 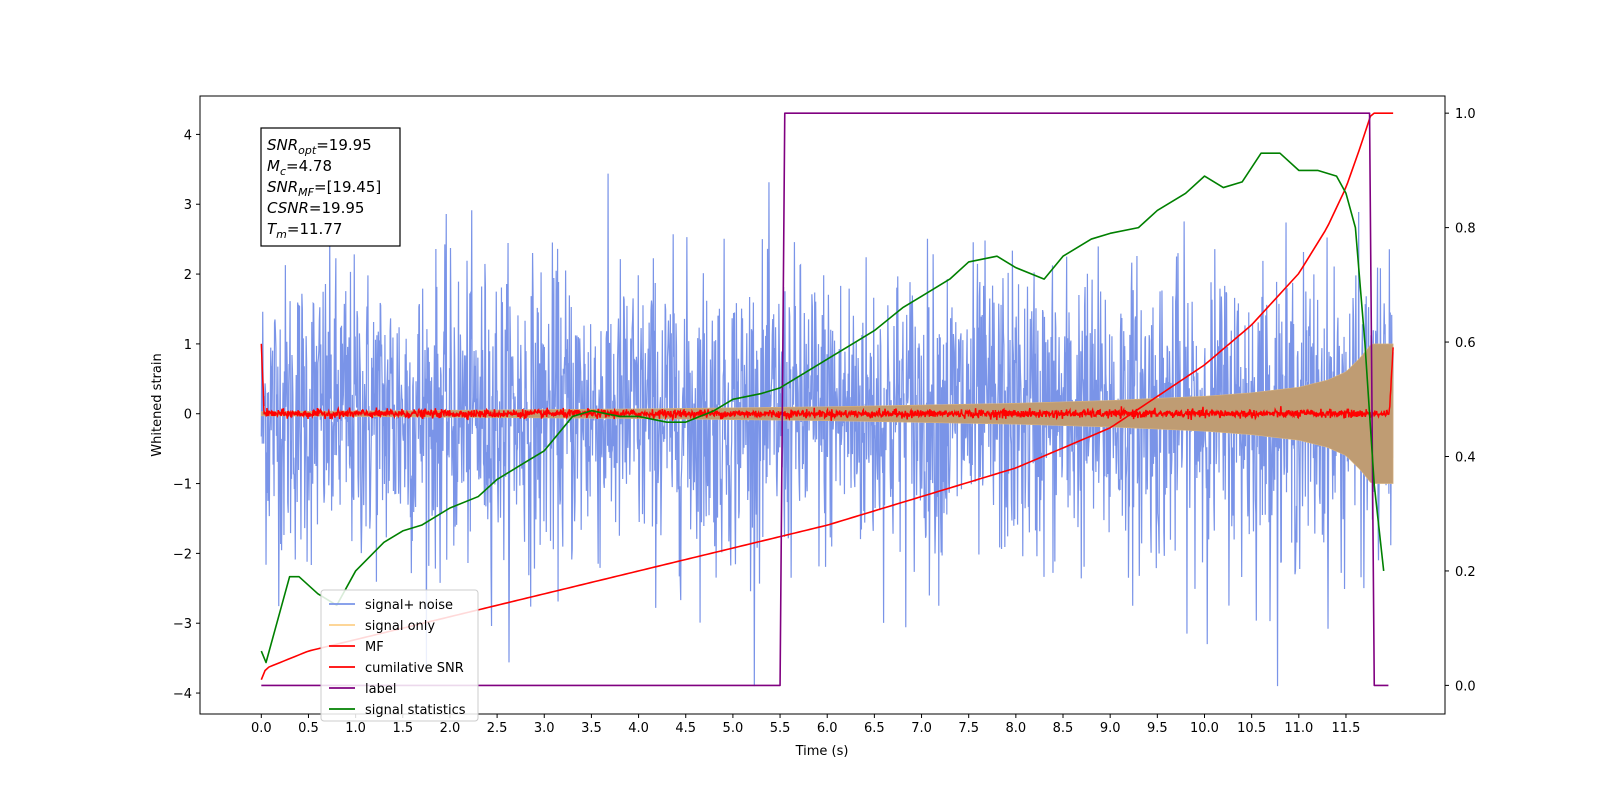 I want to click on y-tick-label: 0, so click(x=188, y=415).